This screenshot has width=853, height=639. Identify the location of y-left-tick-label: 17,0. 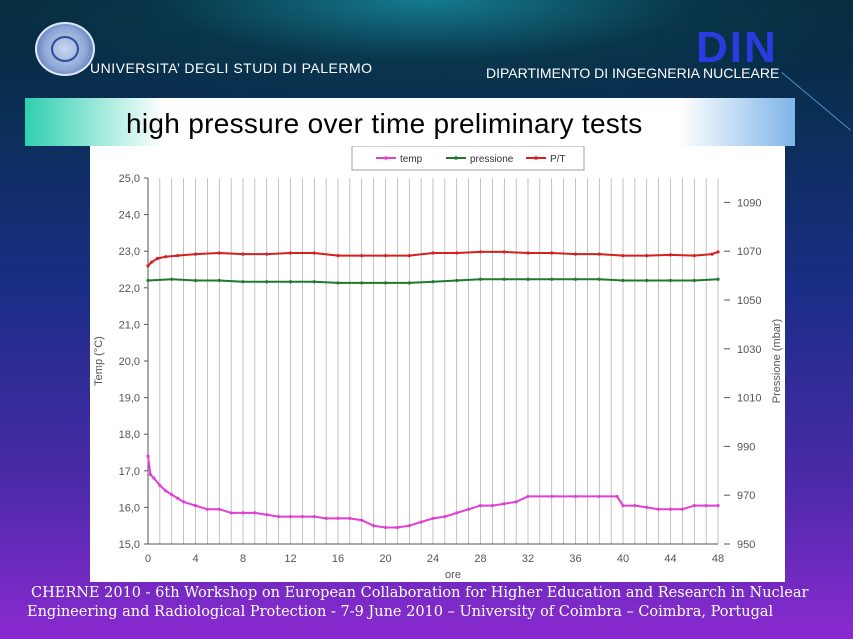
(129, 472).